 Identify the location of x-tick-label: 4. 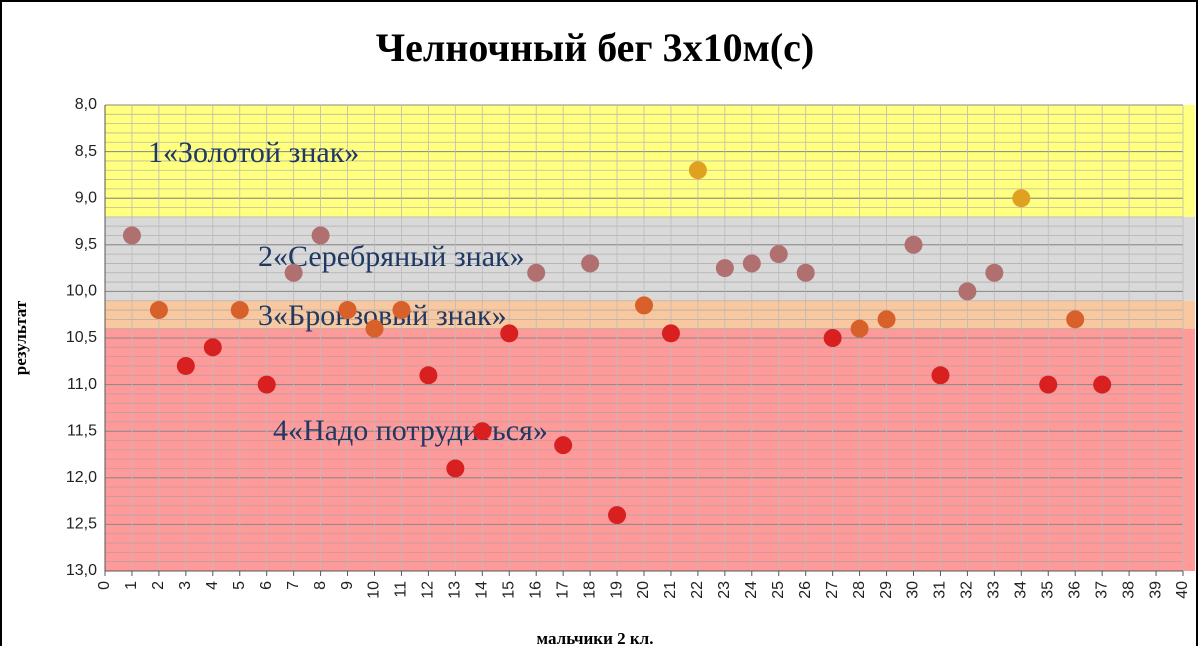
(212, 585).